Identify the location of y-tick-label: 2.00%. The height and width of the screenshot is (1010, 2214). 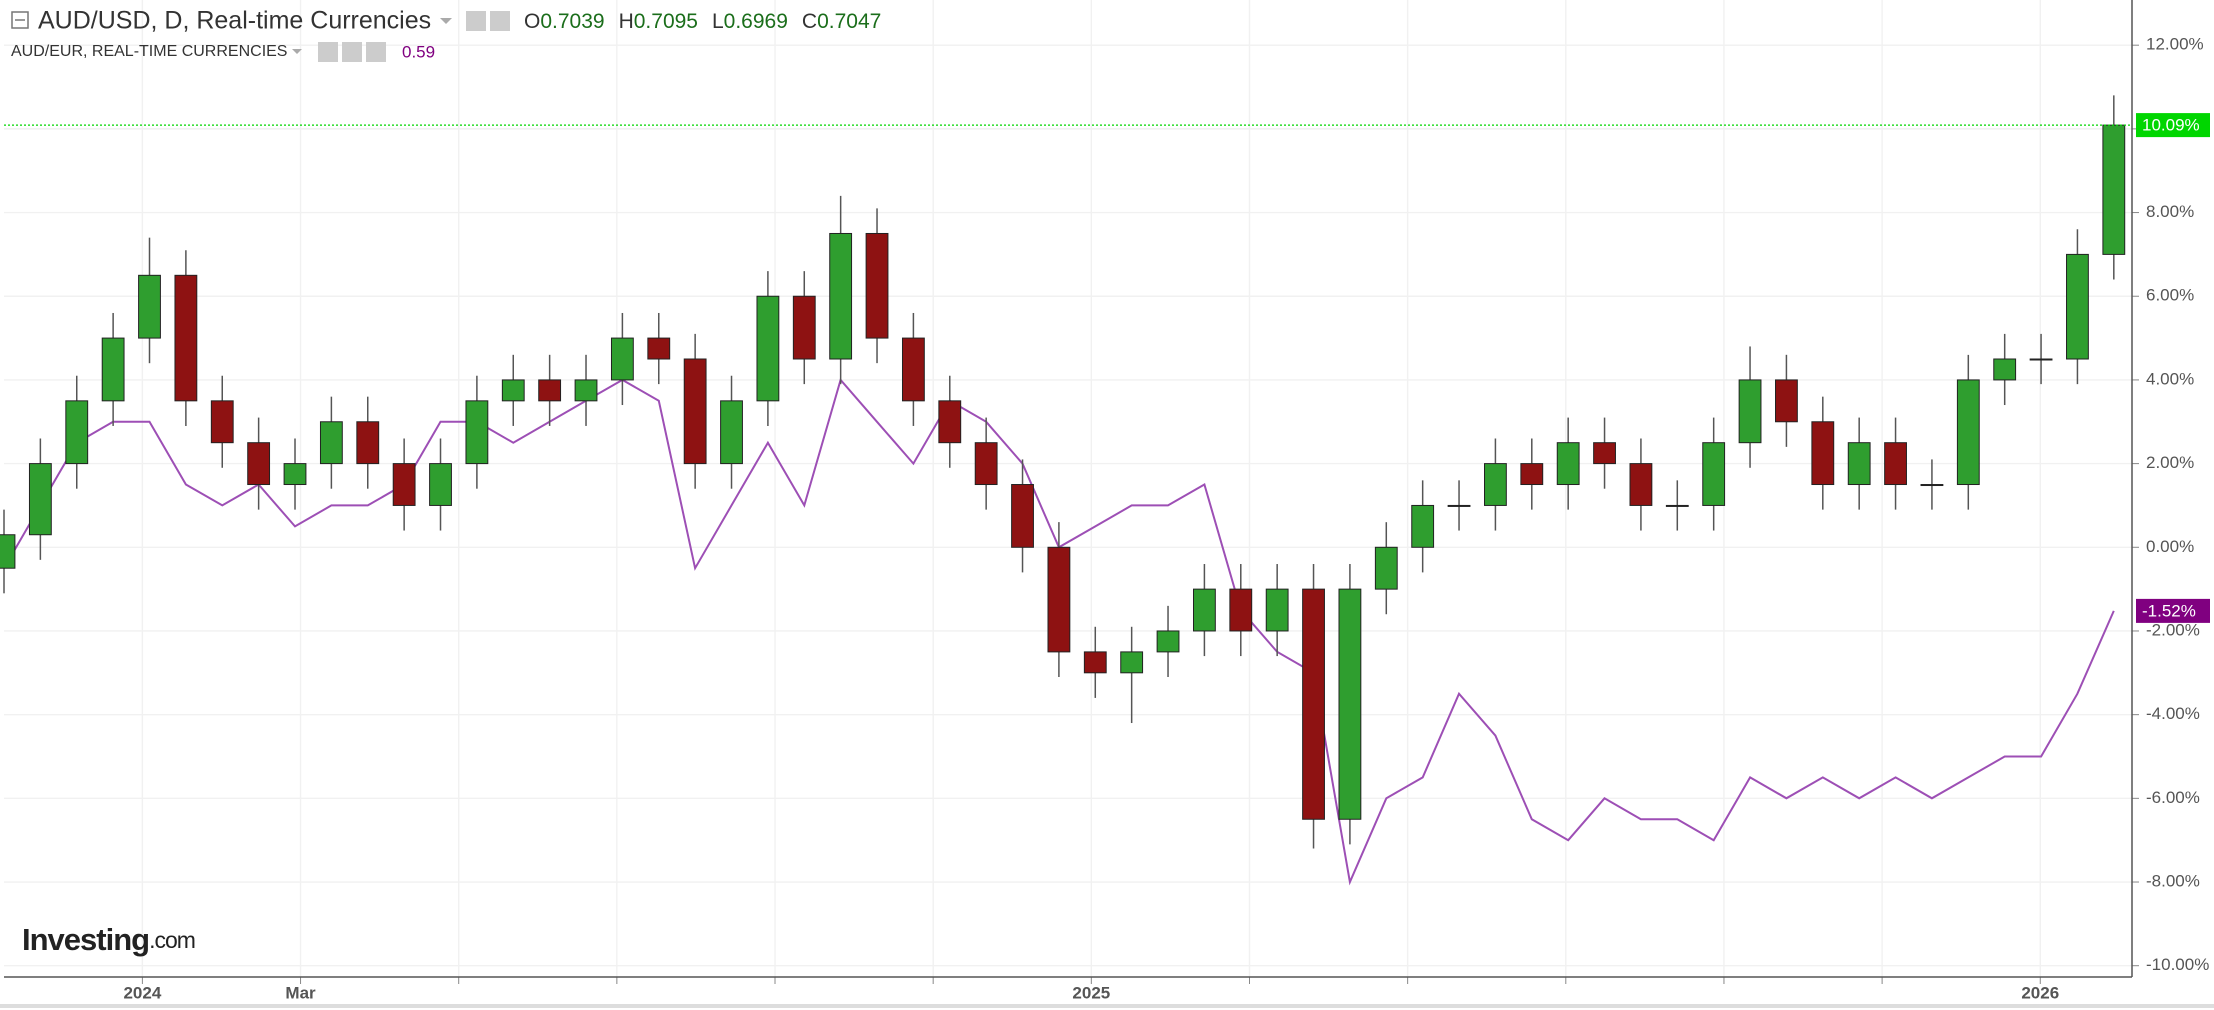
(2170, 462).